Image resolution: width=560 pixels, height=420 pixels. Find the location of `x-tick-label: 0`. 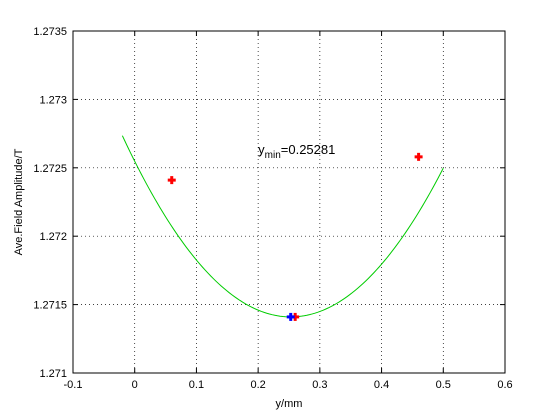

x-tick-label: 0 is located at coordinates (135, 385).